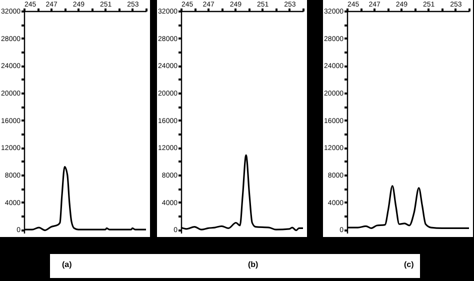  What do you see at coordinates (253, 264) in the screenshot?
I see `text: (b)` at bounding box center [253, 264].